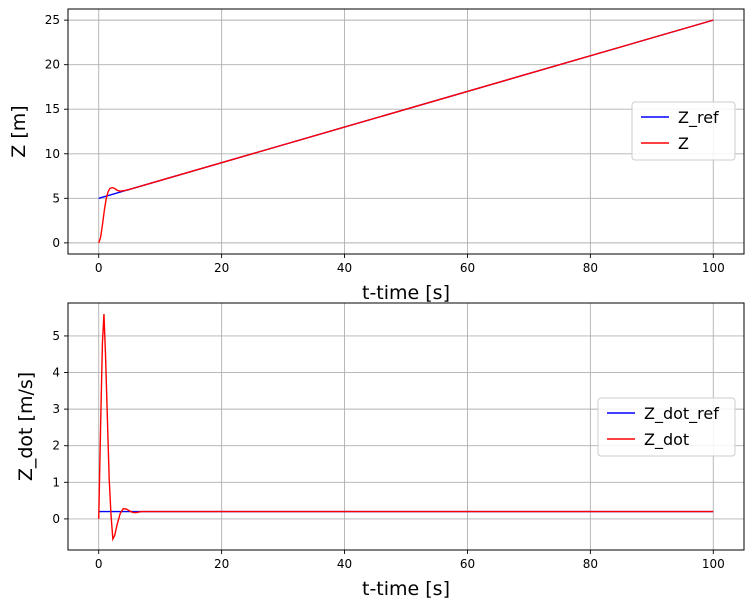  I want to click on y-tick-label: 25, so click(52, 20).